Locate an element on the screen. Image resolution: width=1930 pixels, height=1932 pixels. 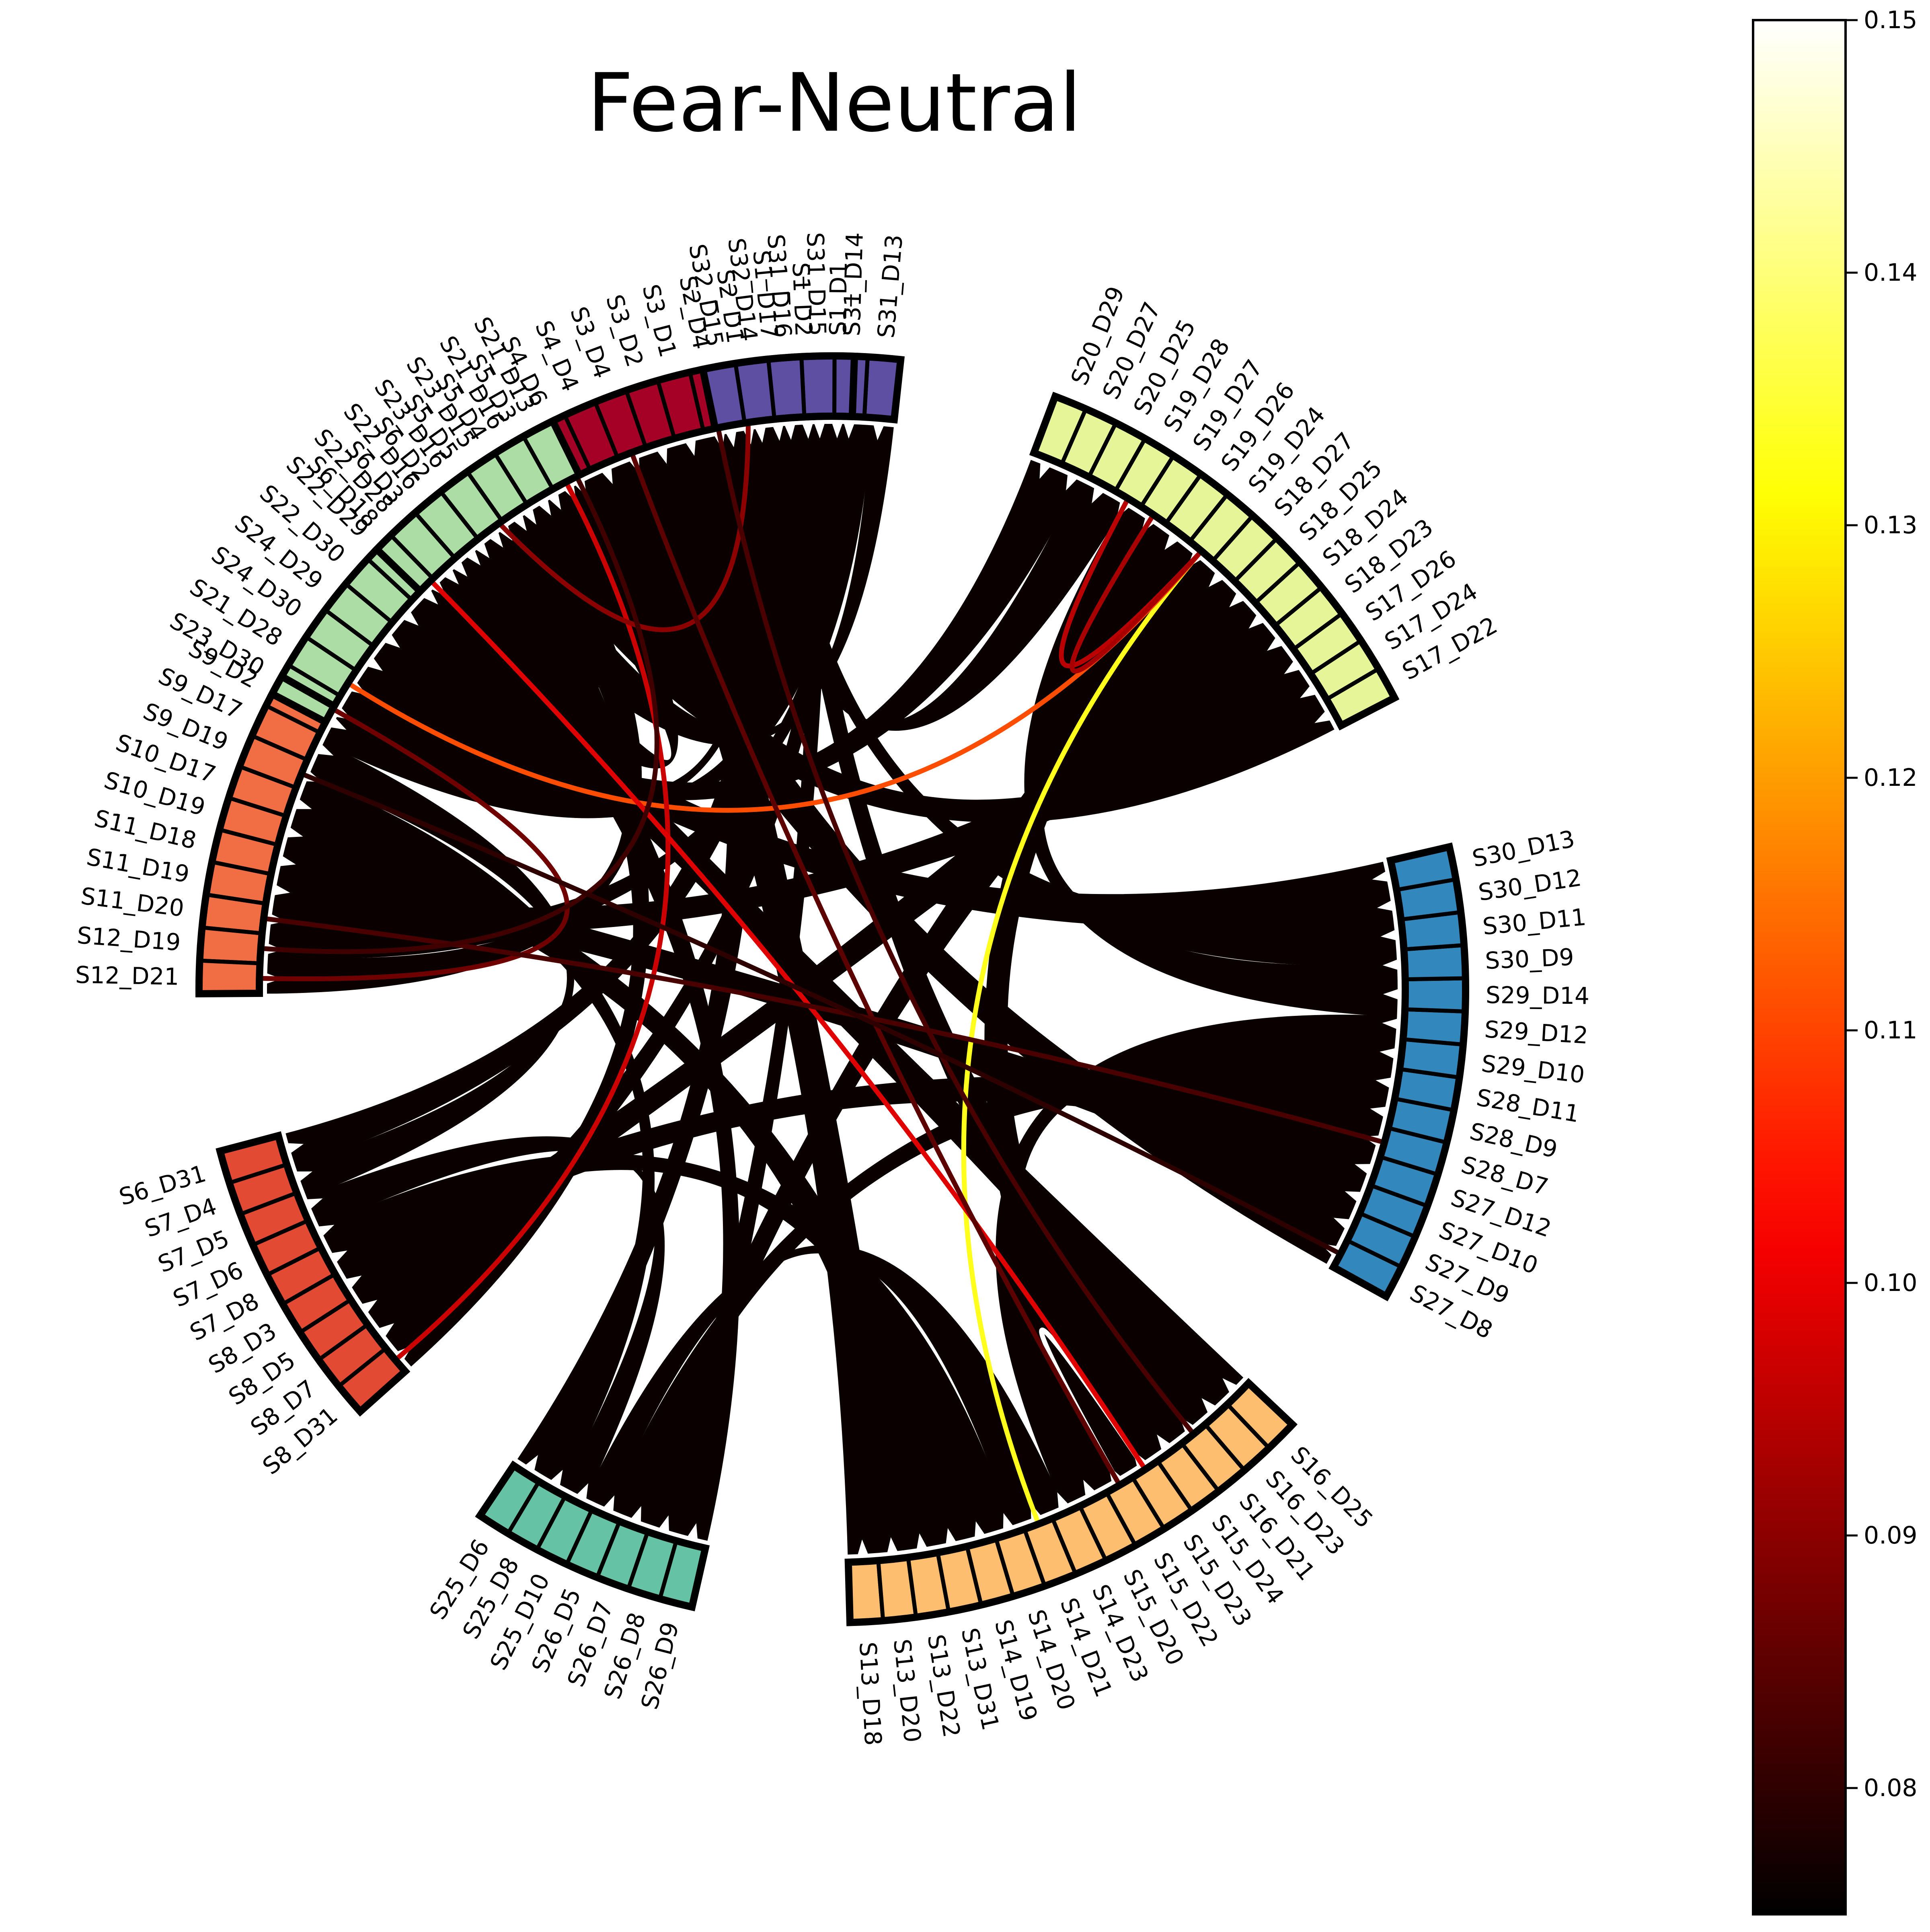
channel-label-S30_D11: S30_D11 is located at coordinates (1534, 921).